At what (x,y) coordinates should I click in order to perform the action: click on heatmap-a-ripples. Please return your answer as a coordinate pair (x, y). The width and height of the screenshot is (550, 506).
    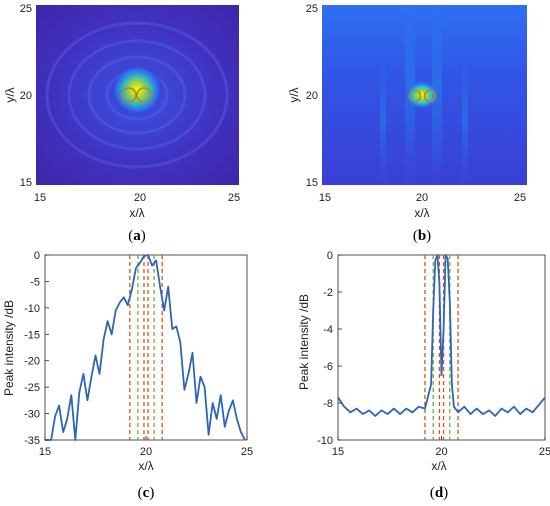
    Looking at the image, I should click on (137, 95).